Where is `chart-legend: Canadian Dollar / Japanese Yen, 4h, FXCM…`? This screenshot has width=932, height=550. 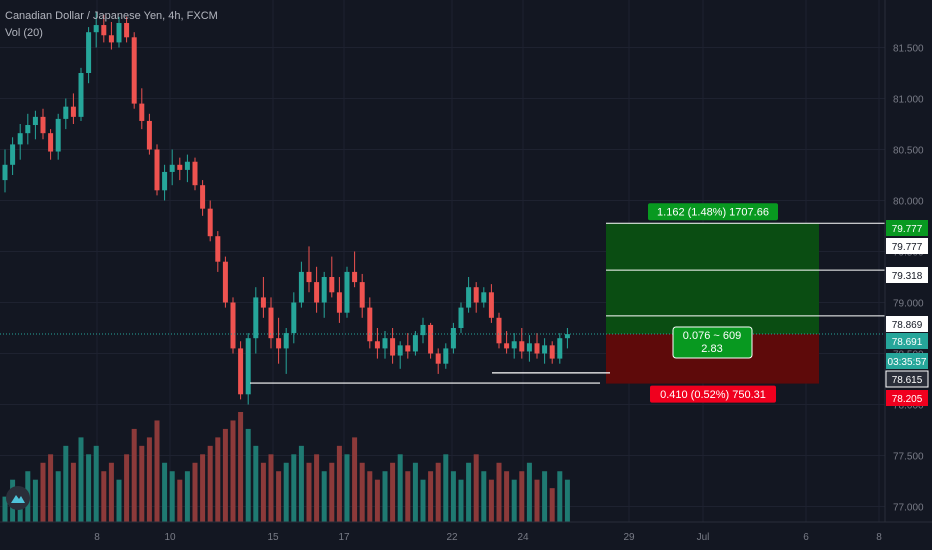
chart-legend: Canadian Dollar / Japanese Yen, 4h, FXCM… is located at coordinates (111, 25).